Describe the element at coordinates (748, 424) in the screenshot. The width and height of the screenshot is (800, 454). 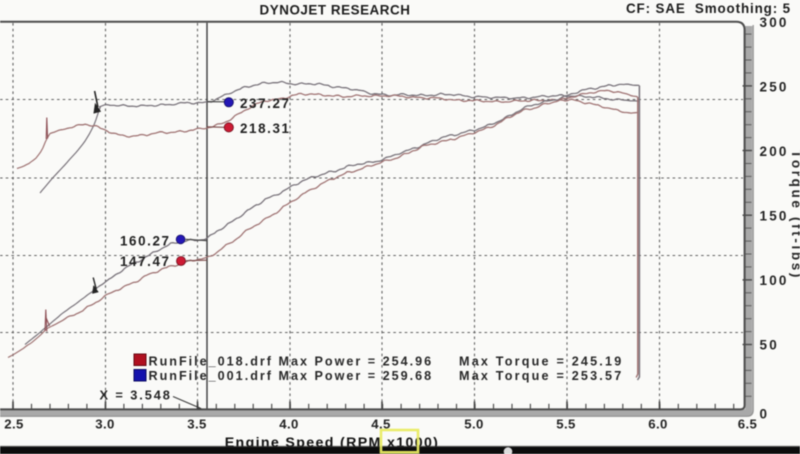
I see `svg-text: 6.5` at that location.